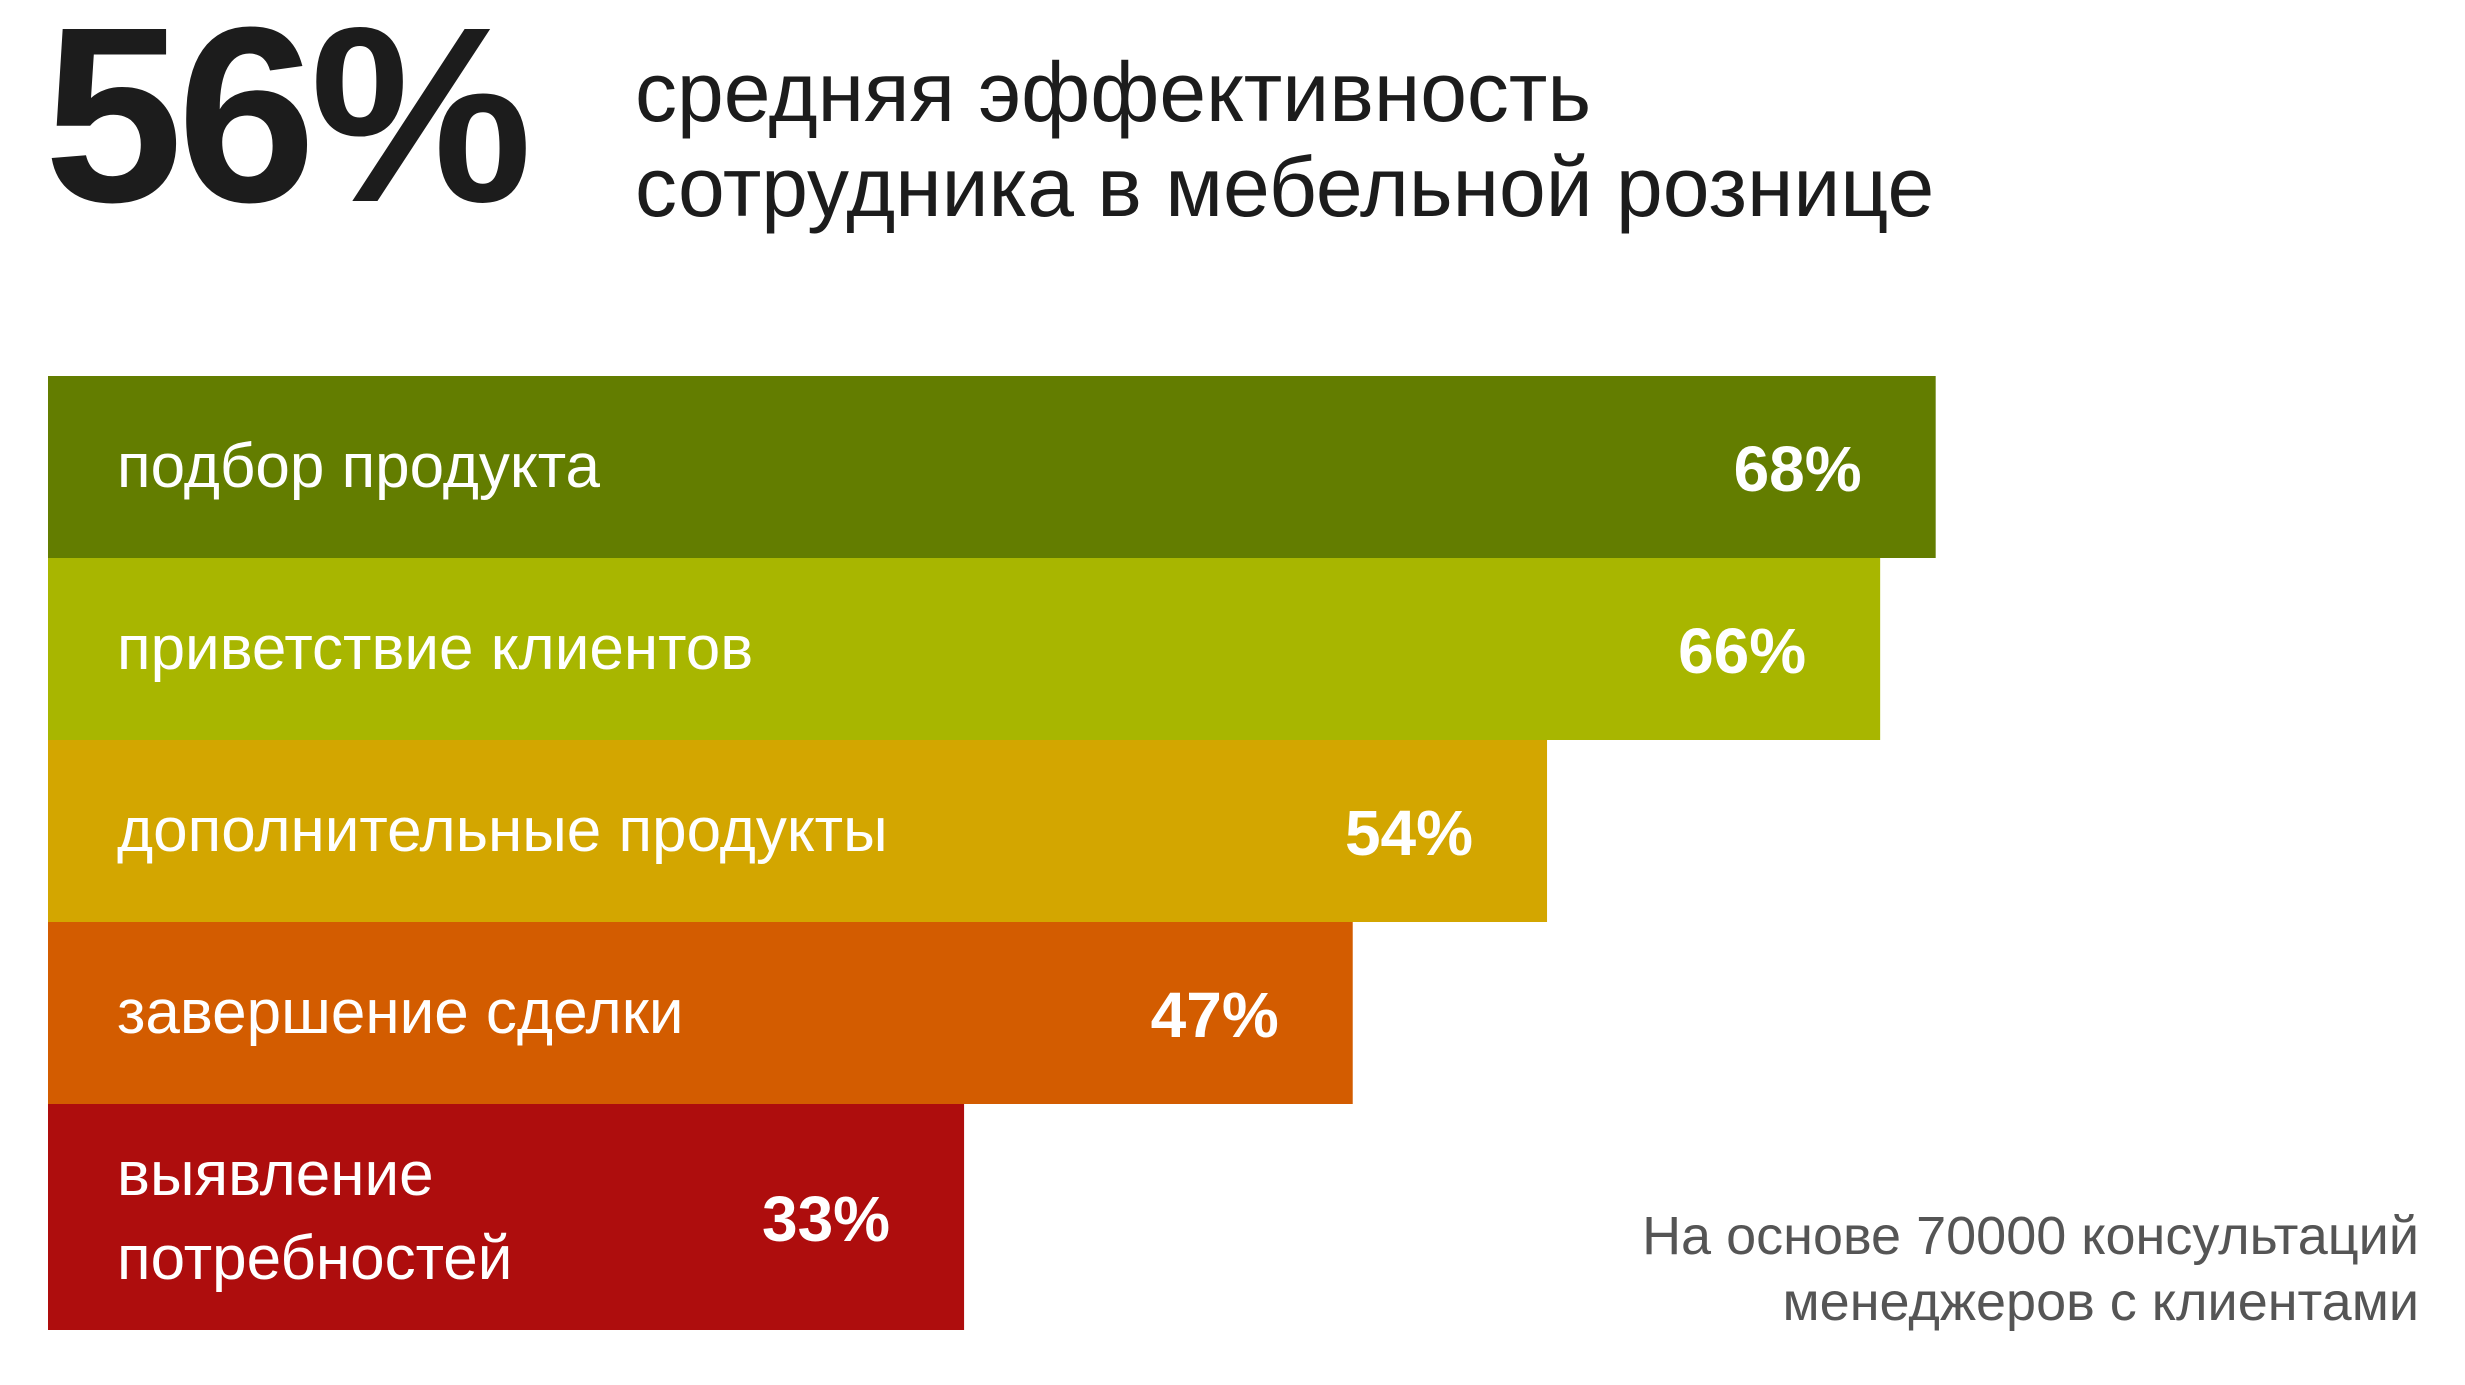  I want to click on headline-text-line1: средняя эффективность, so click(1113, 92).